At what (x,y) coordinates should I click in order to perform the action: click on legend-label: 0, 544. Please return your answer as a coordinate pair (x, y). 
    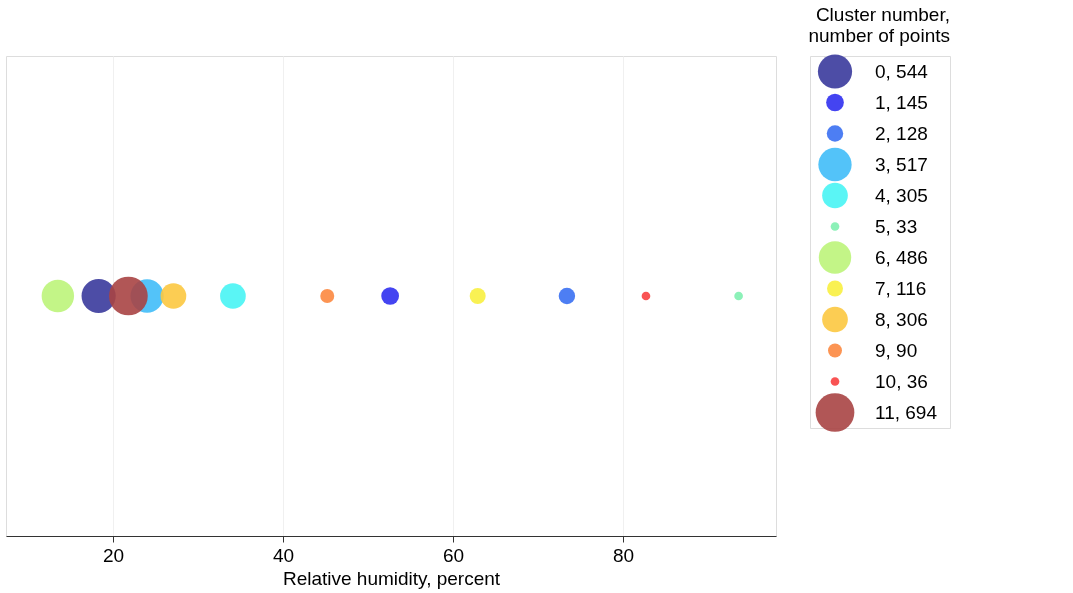
    Looking at the image, I should click on (902, 71).